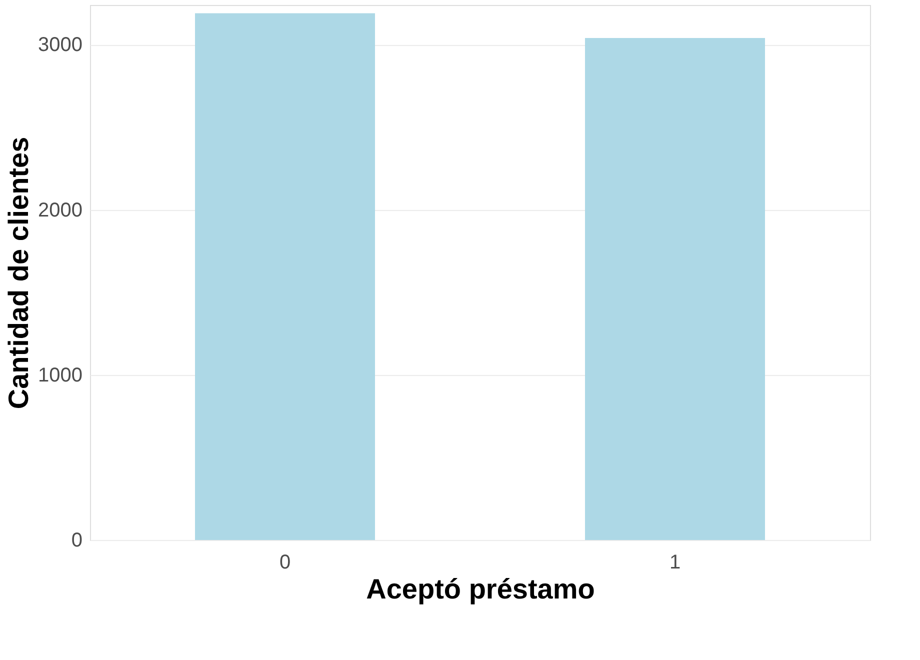  What do you see at coordinates (60, 375) in the screenshot?
I see `y-tick-label: 1000` at bounding box center [60, 375].